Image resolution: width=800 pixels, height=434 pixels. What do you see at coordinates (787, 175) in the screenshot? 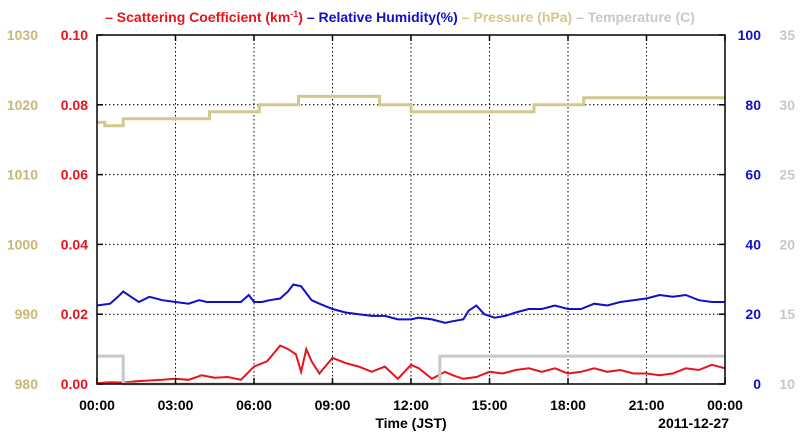
I see `temperature-tick-label: 25` at bounding box center [787, 175].